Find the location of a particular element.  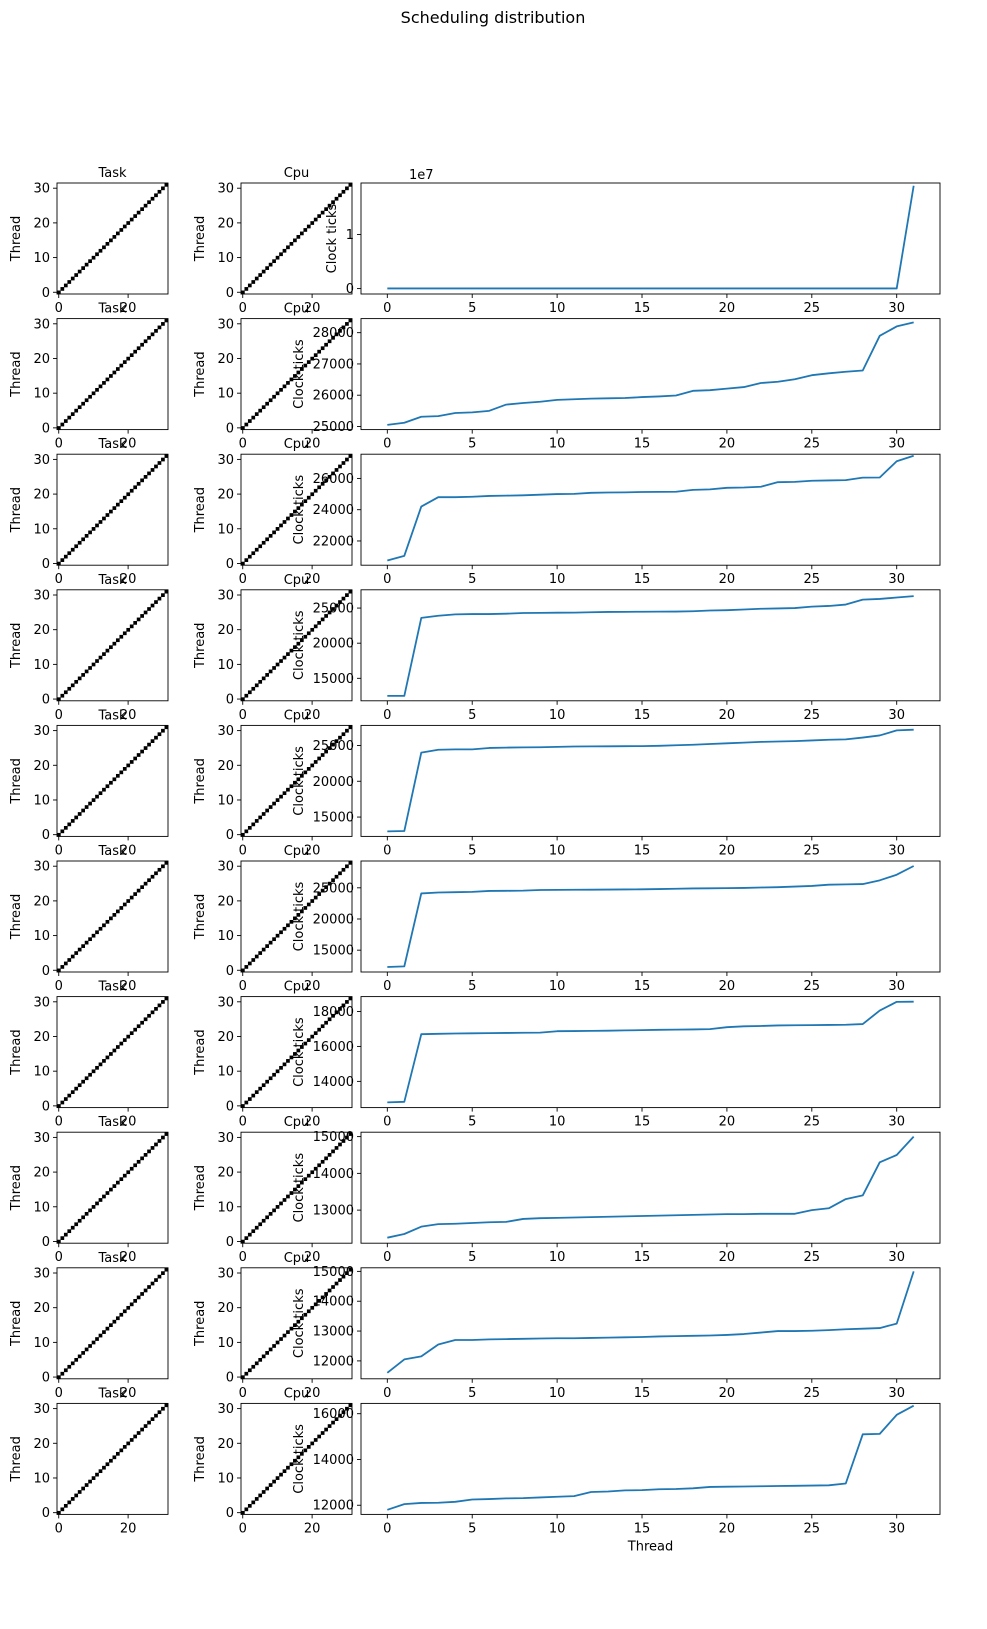

y-tick-label: 20000 is located at coordinates (333, 919).